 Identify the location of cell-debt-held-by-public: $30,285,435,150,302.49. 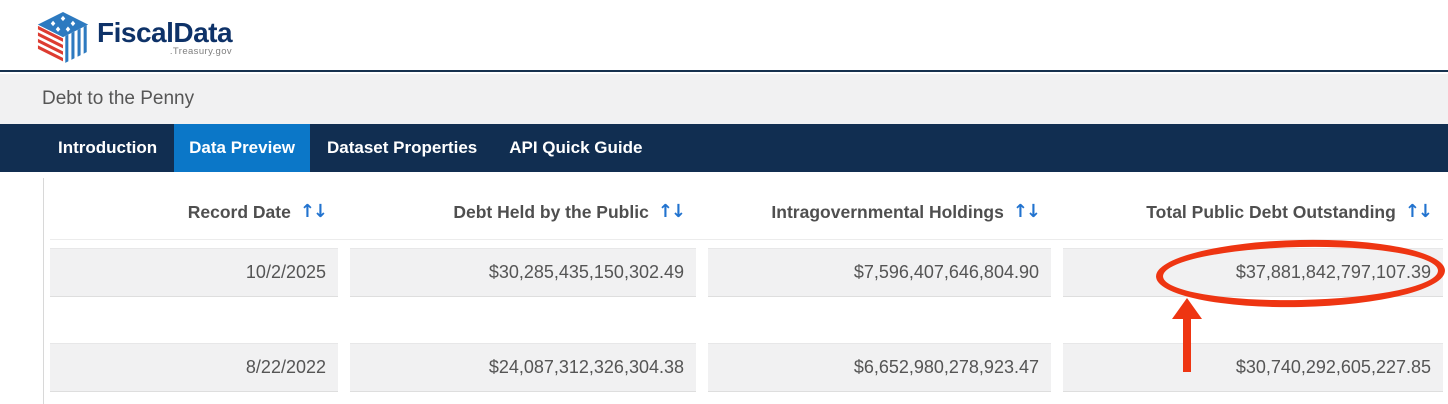
(523, 272).